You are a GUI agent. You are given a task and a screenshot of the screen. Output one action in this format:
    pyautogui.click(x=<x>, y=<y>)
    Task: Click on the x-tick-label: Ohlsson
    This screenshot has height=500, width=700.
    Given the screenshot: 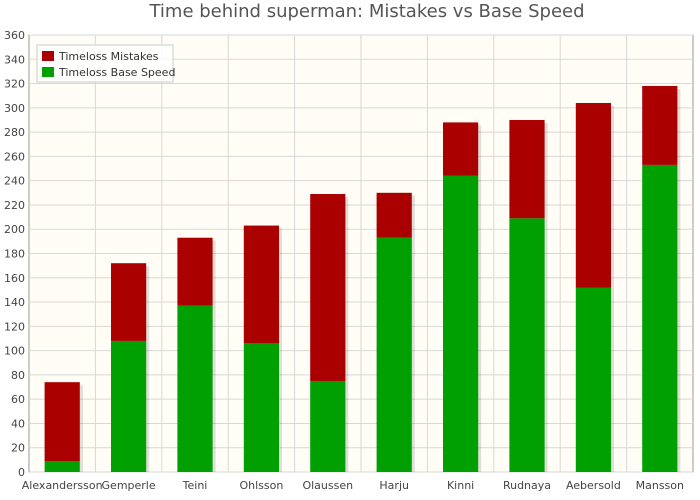 What is the action you would take?
    pyautogui.click(x=261, y=485)
    